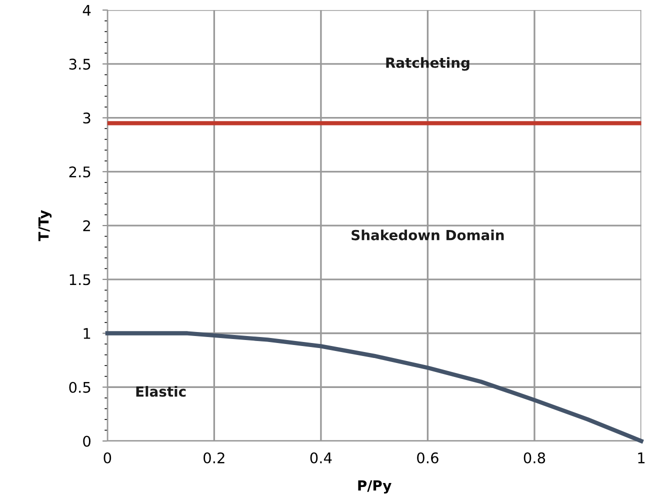 The width and height of the screenshot is (651, 504). What do you see at coordinates (86, 226) in the screenshot?
I see `y-tick-label: 2` at bounding box center [86, 226].